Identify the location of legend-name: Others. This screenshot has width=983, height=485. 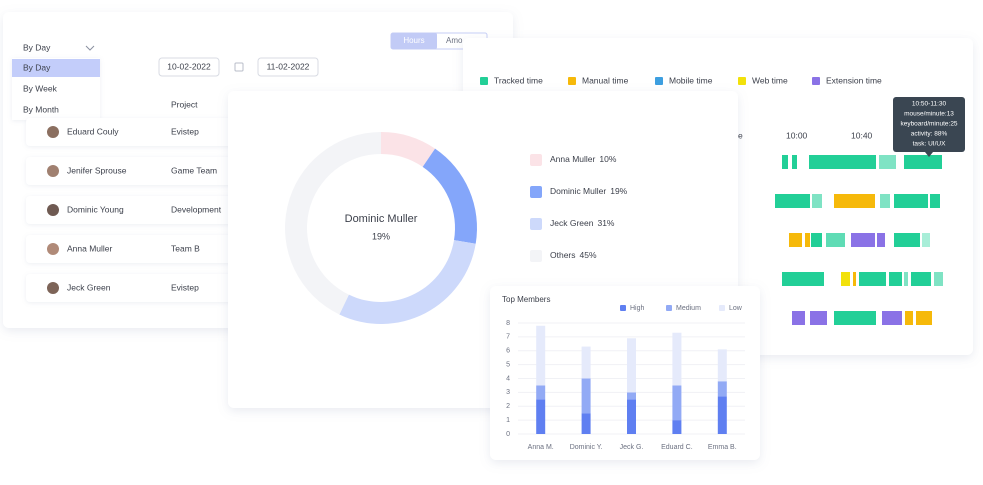
(563, 255).